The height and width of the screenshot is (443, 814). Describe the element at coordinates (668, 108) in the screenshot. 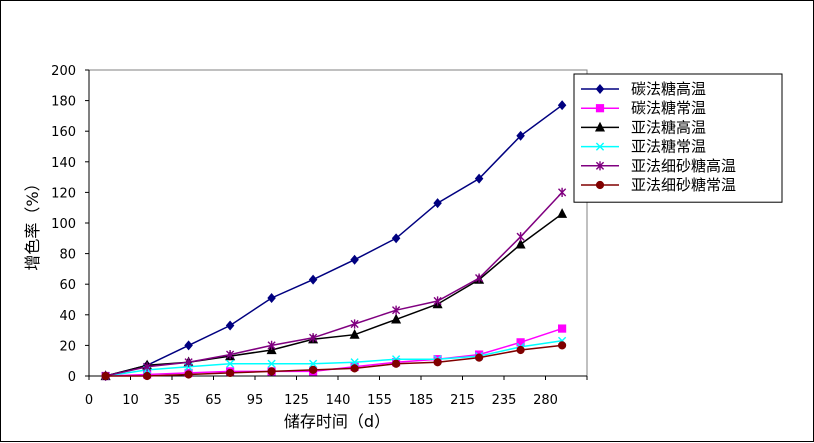

I see `legend-label: 碳法糖常温` at that location.